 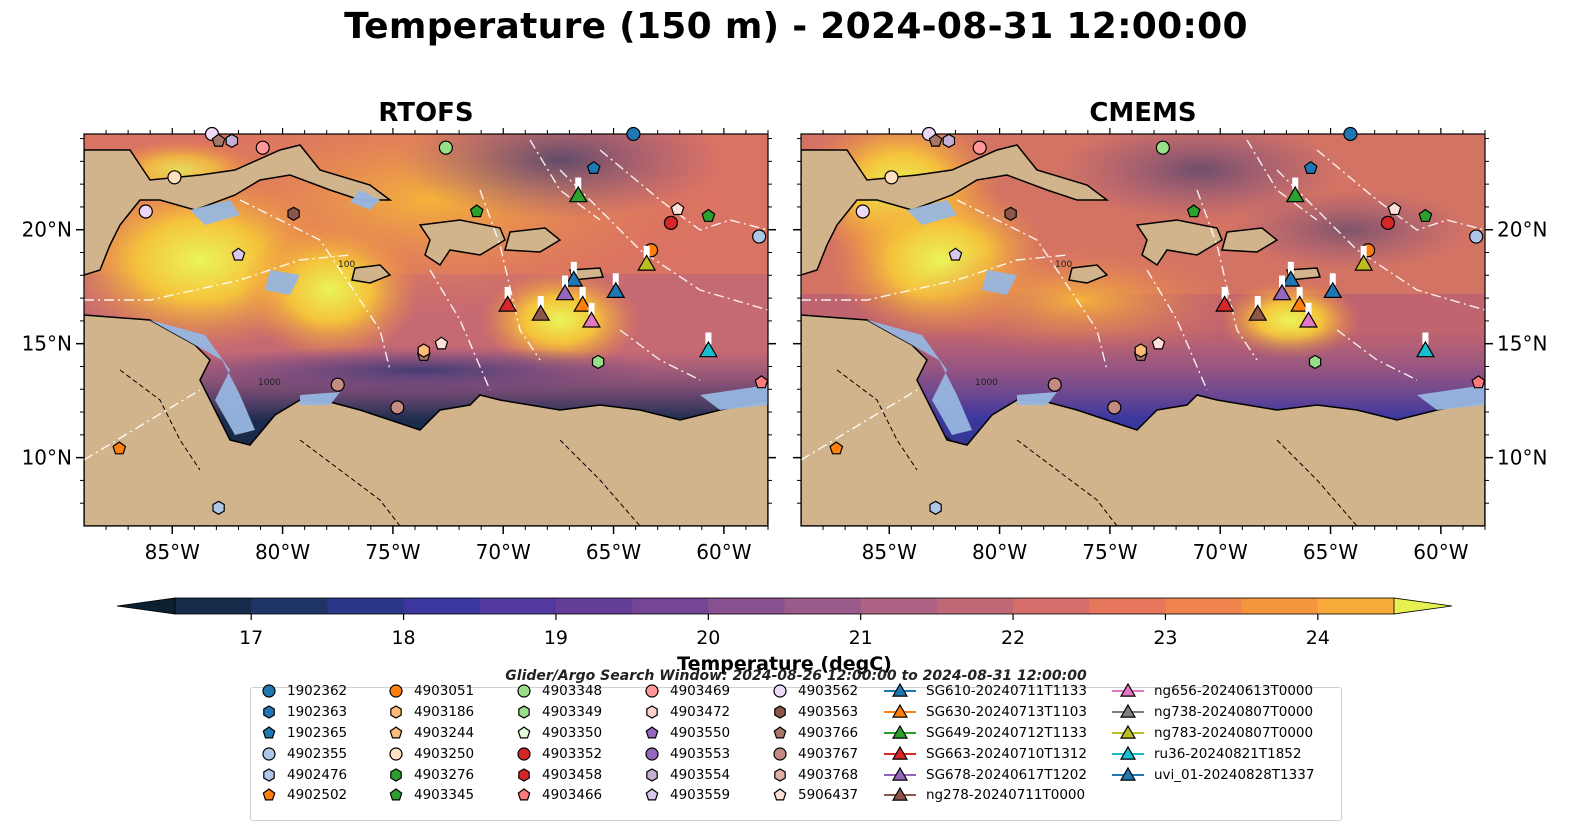 I want to click on legend-item: 4903250, so click(x=431, y=753).